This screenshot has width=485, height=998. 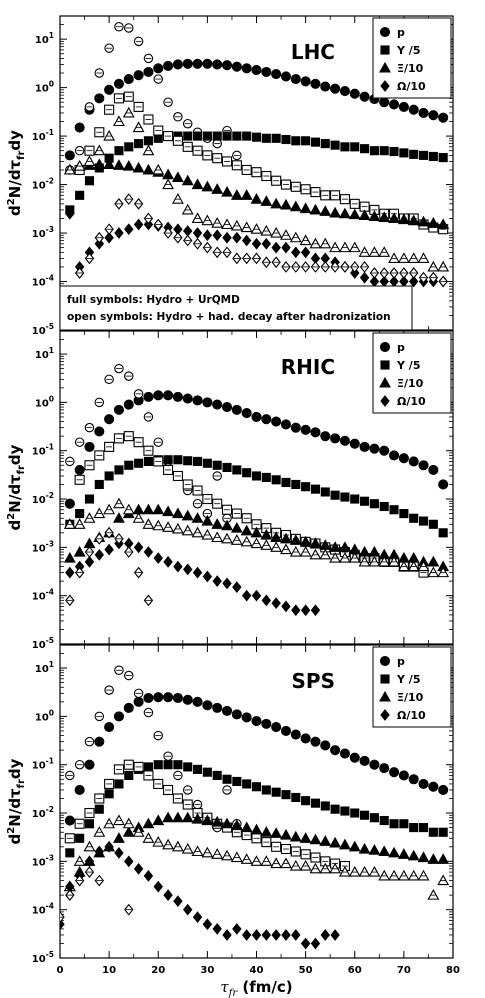 What do you see at coordinates (153, 300) in the screenshot?
I see `note-line: full symbols: Hydro + UrQMD` at bounding box center [153, 300].